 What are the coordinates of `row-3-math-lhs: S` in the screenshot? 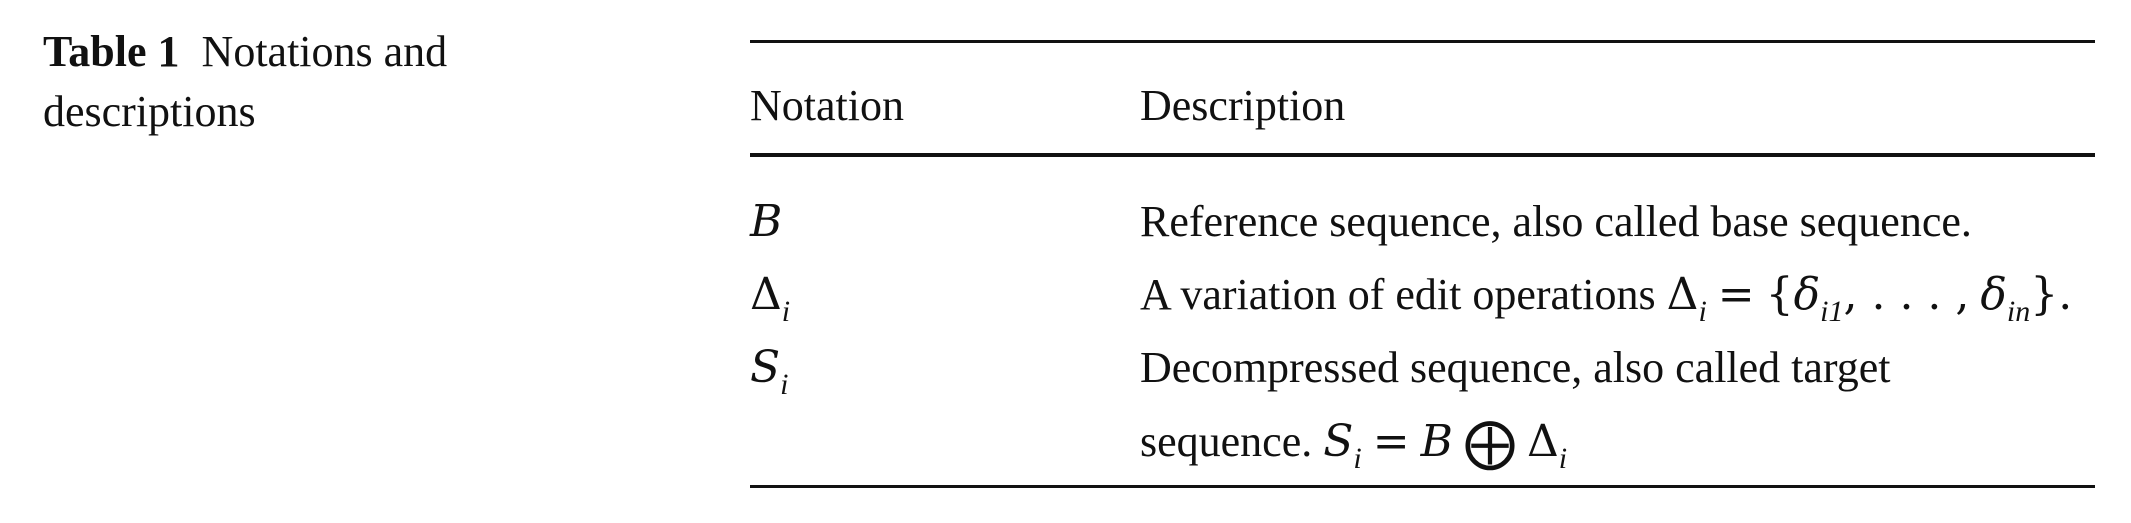 It's located at (1338, 441).